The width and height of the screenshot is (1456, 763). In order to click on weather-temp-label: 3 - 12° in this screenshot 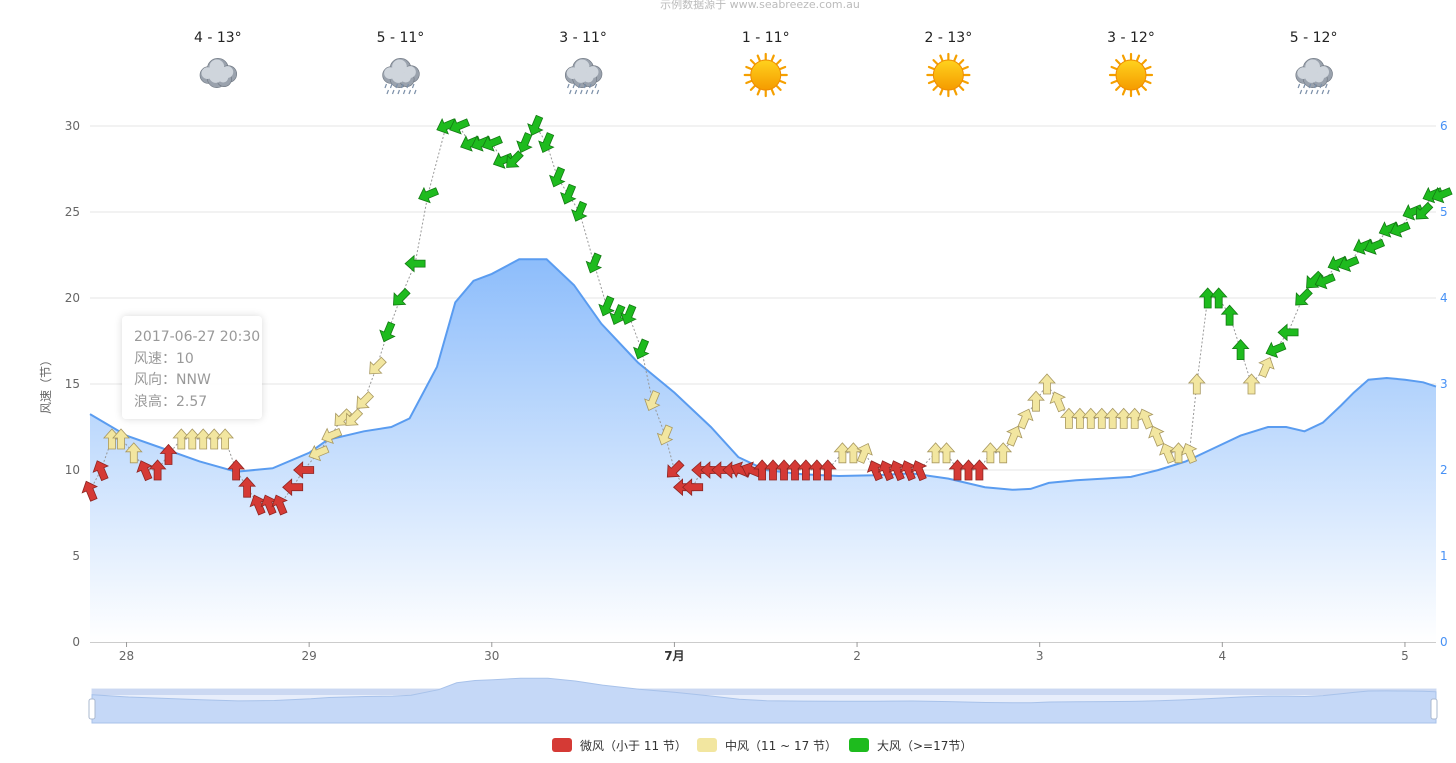, I will do `click(1131, 38)`.